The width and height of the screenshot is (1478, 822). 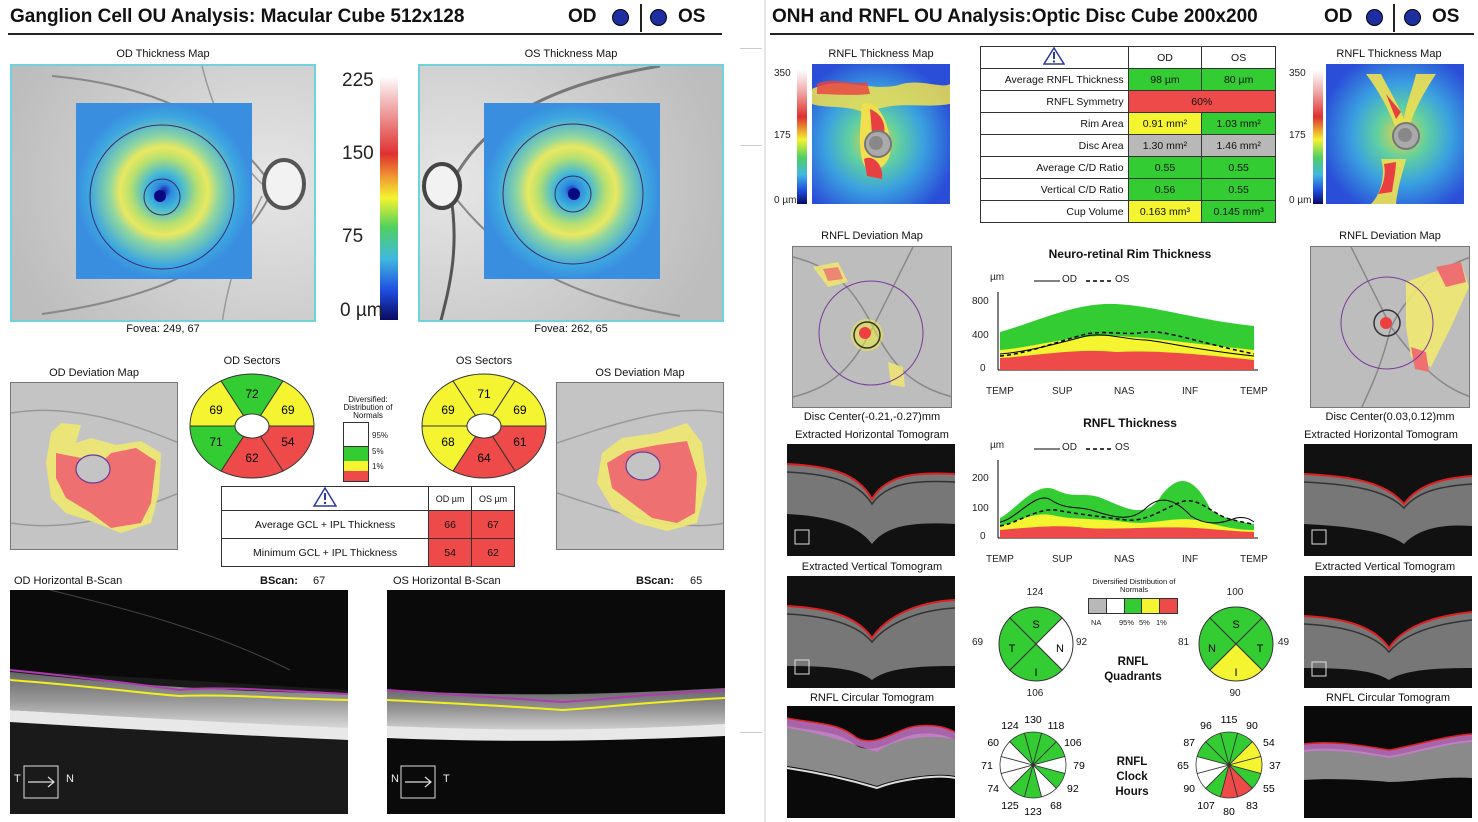 I want to click on od-rnfl-deviation-map, so click(x=872, y=327).